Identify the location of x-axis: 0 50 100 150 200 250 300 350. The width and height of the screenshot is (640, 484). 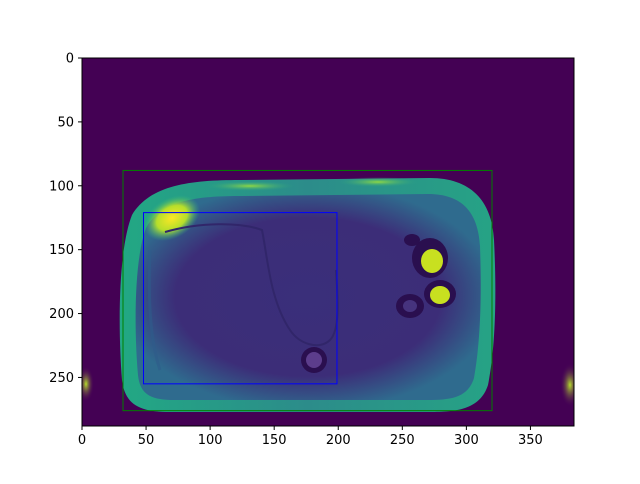
(310, 437).